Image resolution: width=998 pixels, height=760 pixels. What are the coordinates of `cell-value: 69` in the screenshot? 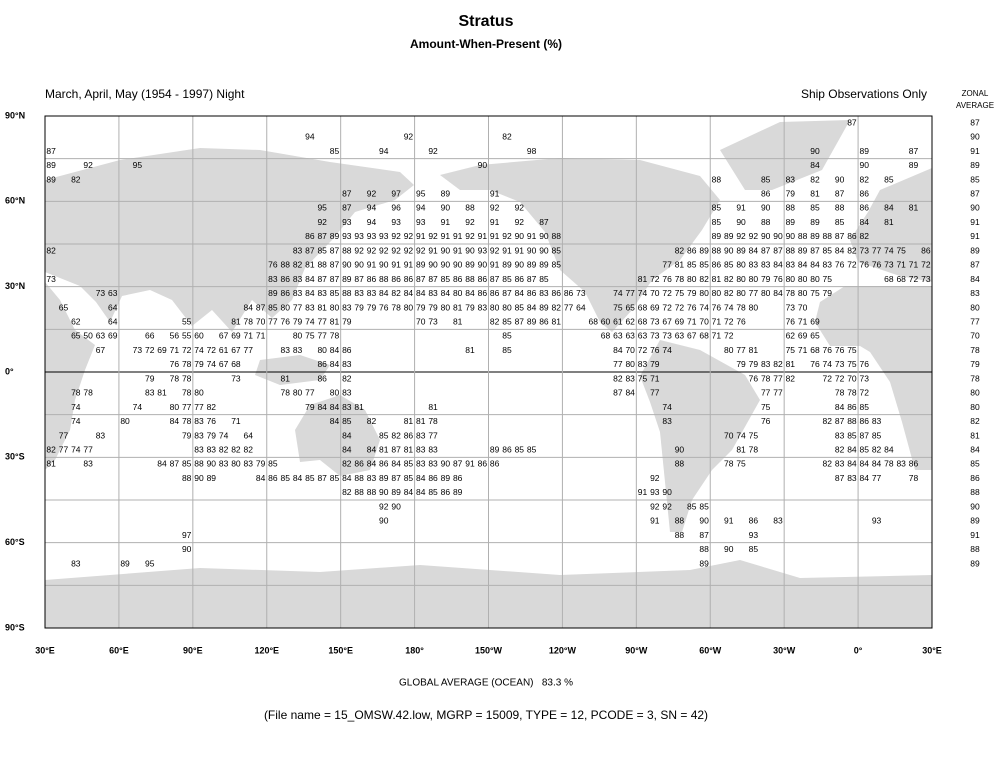 It's located at (803, 336).